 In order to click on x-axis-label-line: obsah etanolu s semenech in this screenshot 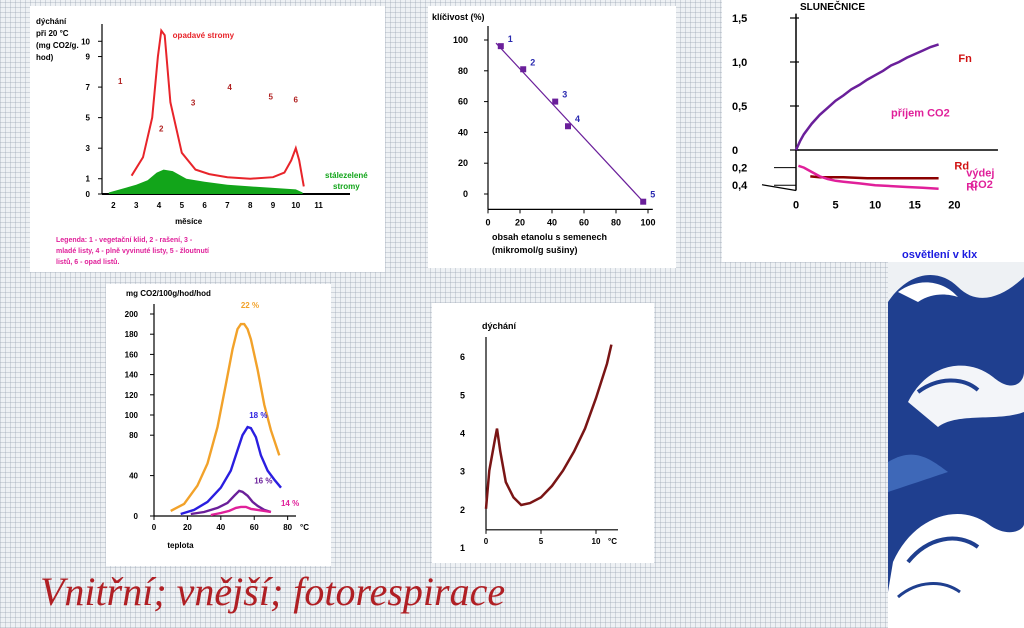, I will do `click(549, 237)`.